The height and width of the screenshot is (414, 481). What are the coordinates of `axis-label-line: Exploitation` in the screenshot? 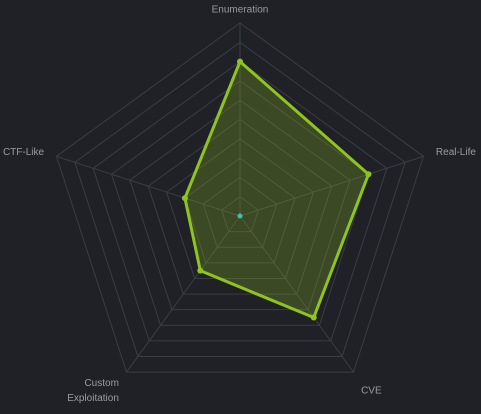 It's located at (93, 398).